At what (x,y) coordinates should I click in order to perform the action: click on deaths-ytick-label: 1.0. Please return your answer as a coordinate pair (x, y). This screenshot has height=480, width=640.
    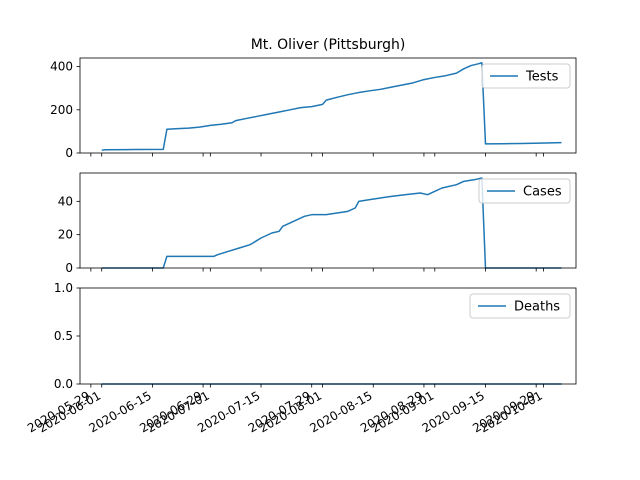
    Looking at the image, I should click on (63, 288).